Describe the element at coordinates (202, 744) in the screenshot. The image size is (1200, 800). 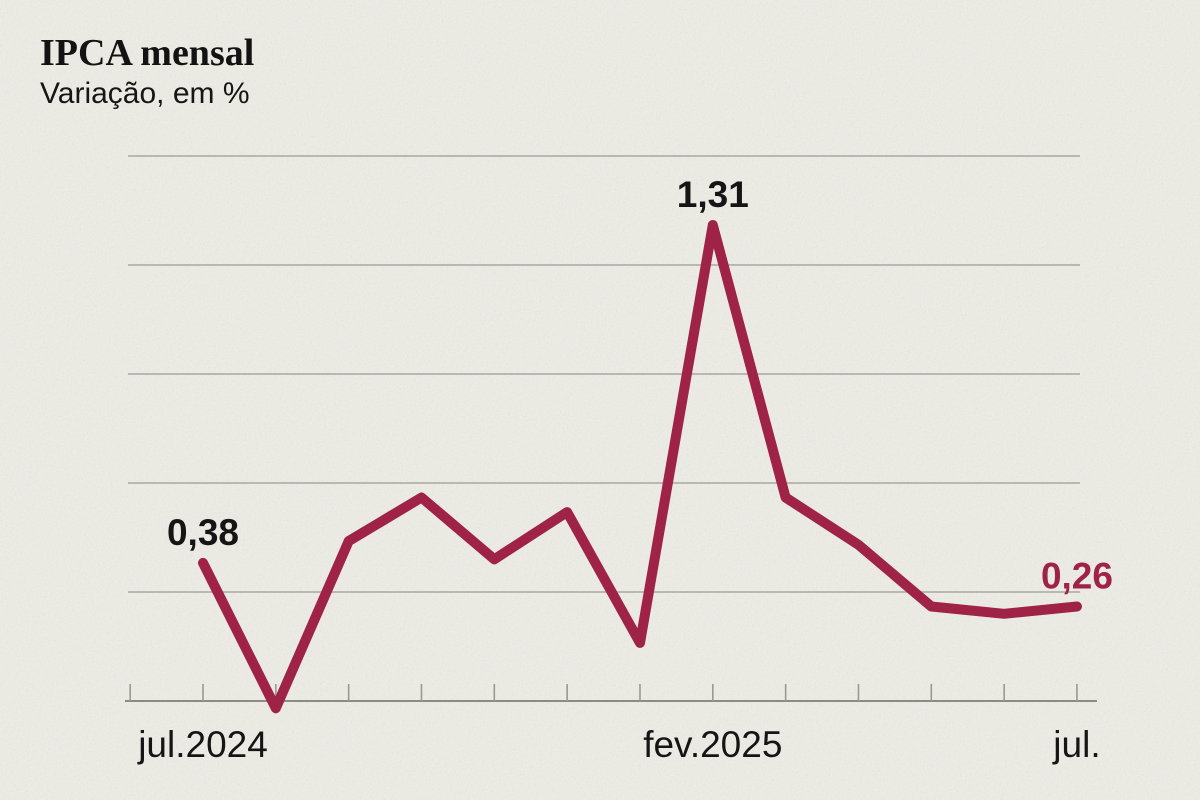
I see `x-axis-label: jul.2024` at that location.